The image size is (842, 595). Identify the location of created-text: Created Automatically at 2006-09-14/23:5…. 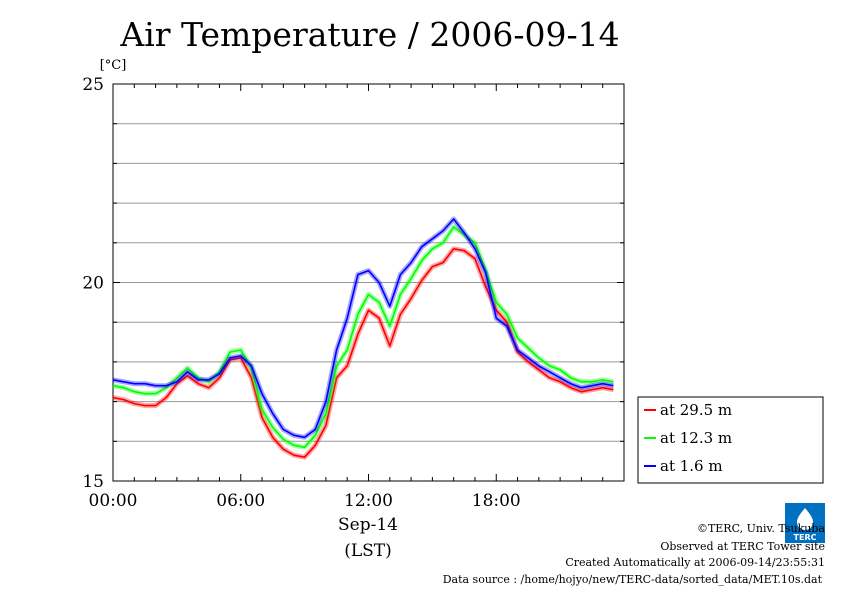
(695, 562).